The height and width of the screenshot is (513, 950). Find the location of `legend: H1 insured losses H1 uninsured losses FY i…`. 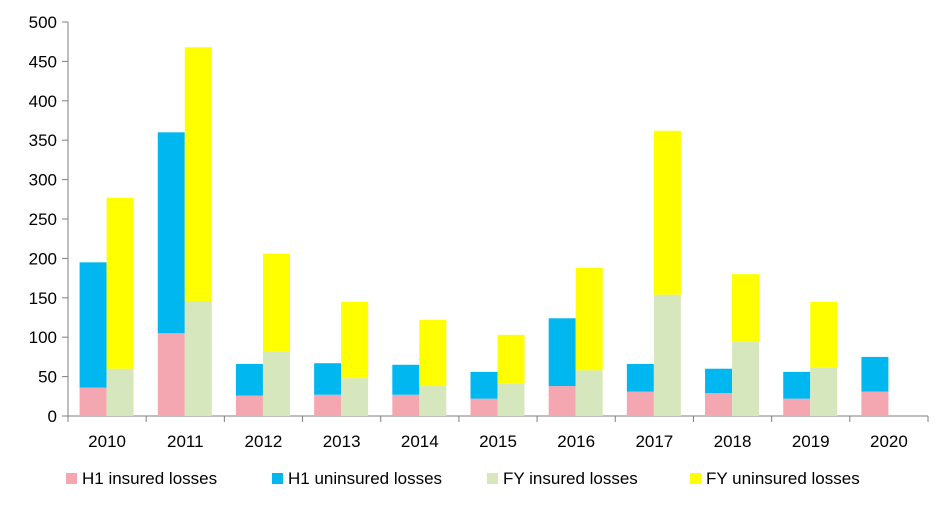

legend: H1 insured losses H1 uninsured losses FY i… is located at coordinates (463, 478).